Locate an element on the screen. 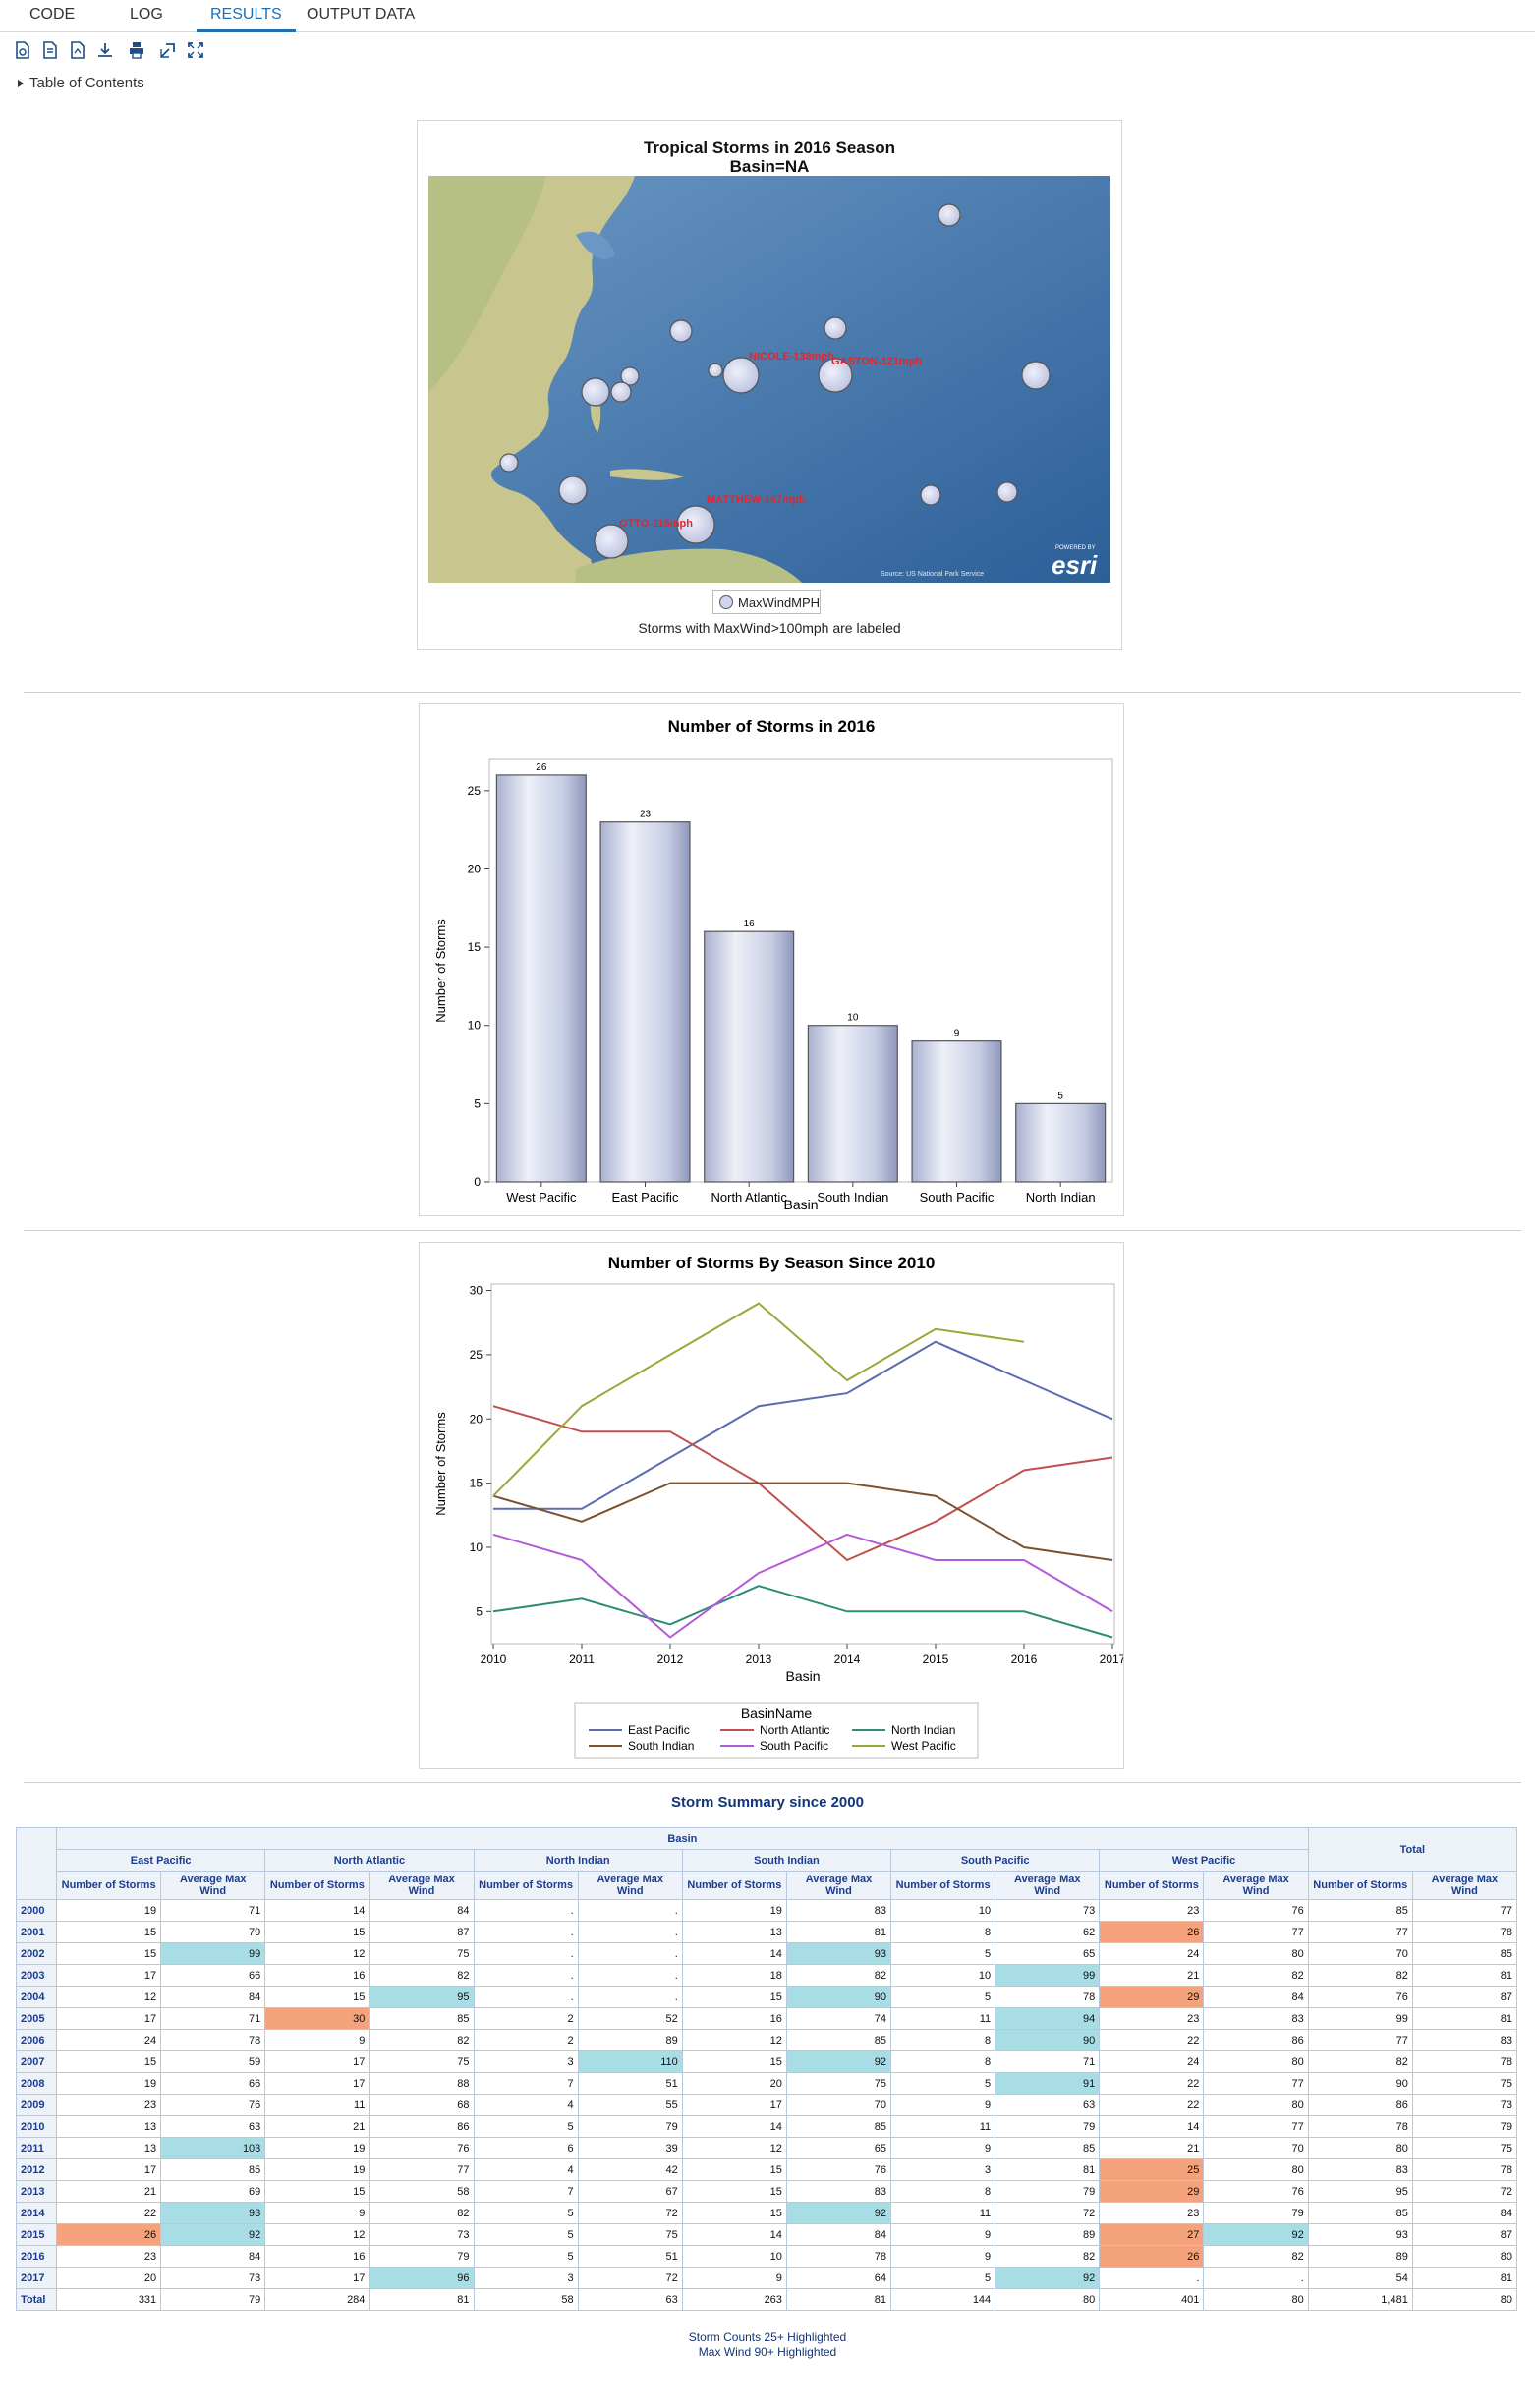 This screenshot has height=2408, width=1535. table-cell: 12 is located at coordinates (109, 1997).